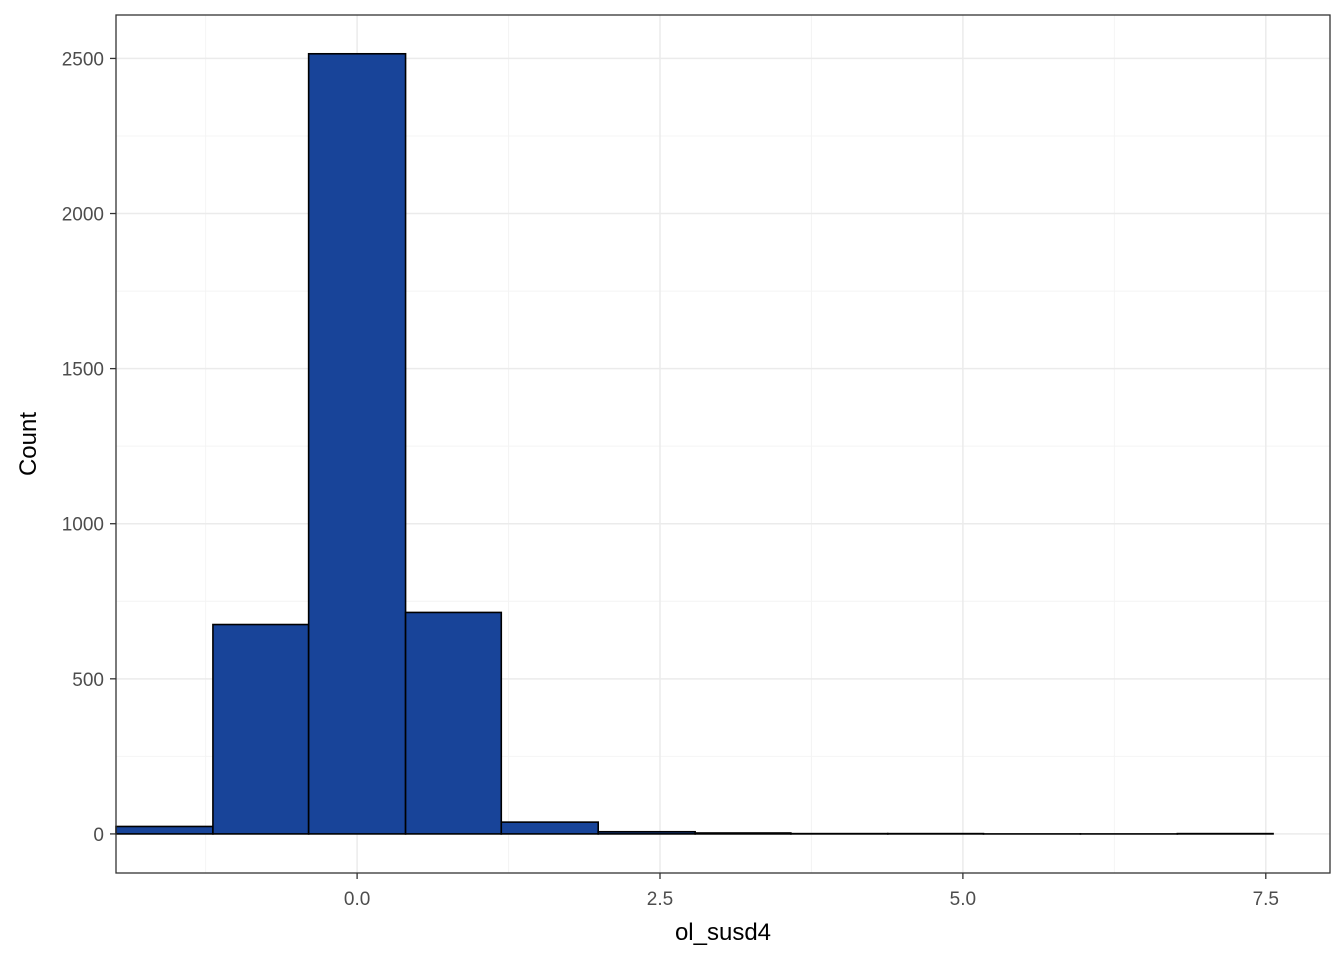 This screenshot has height=960, width=1344. I want to click on y-tick-label: 500, so click(88, 680).